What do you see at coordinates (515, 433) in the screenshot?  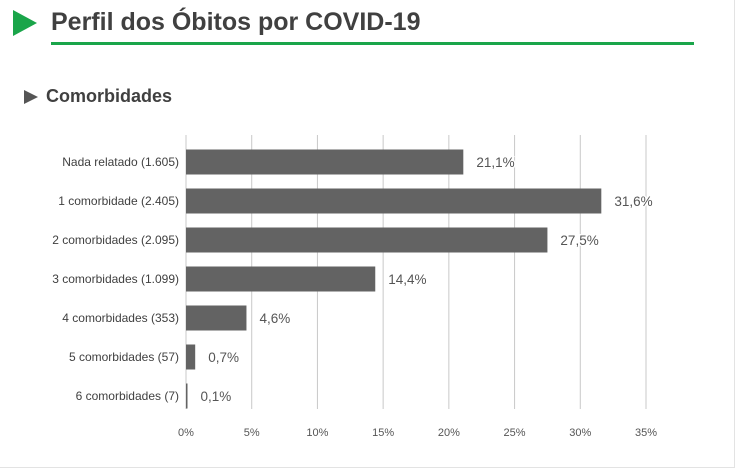 I see `x-tick-label: 25%` at bounding box center [515, 433].